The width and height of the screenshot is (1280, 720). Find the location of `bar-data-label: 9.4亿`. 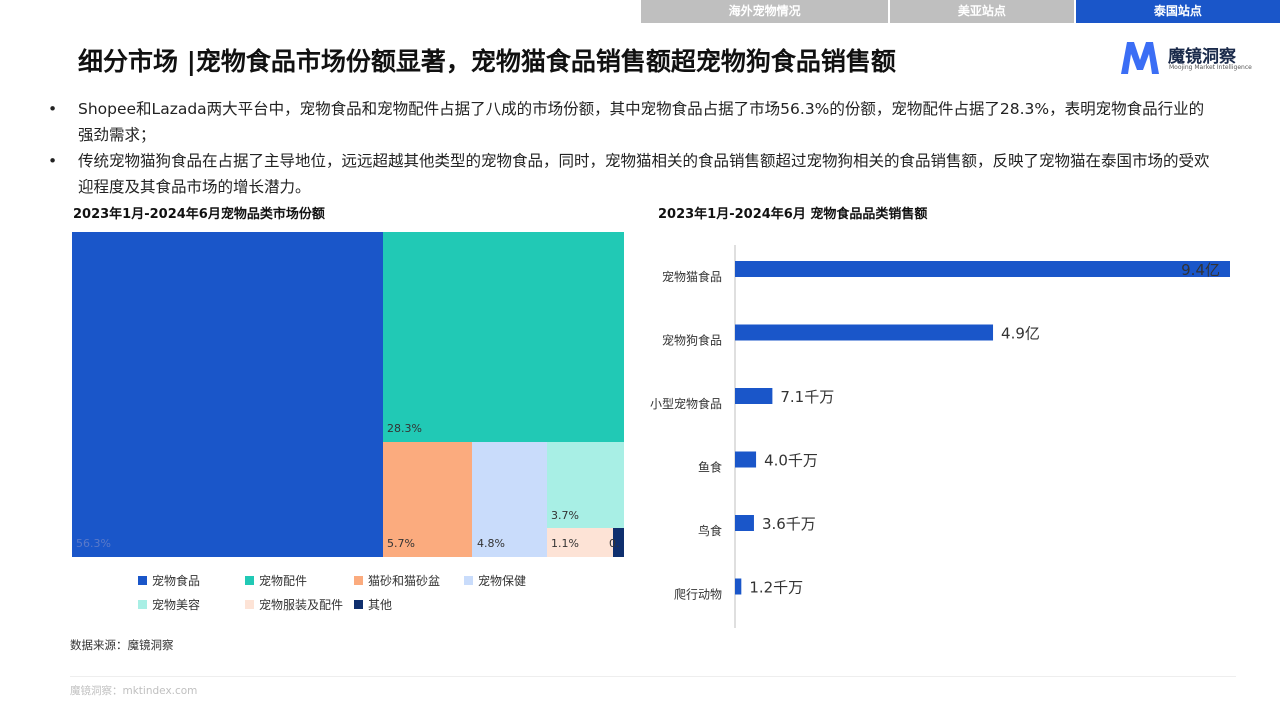

bar-data-label: 9.4亿 is located at coordinates (1200, 270).